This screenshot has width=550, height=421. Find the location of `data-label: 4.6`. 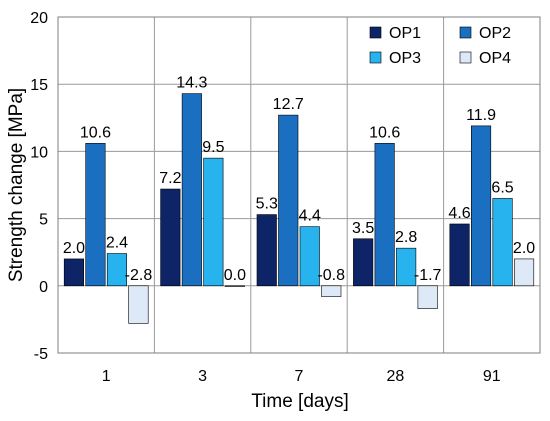

data-label: 4.6 is located at coordinates (459, 213).